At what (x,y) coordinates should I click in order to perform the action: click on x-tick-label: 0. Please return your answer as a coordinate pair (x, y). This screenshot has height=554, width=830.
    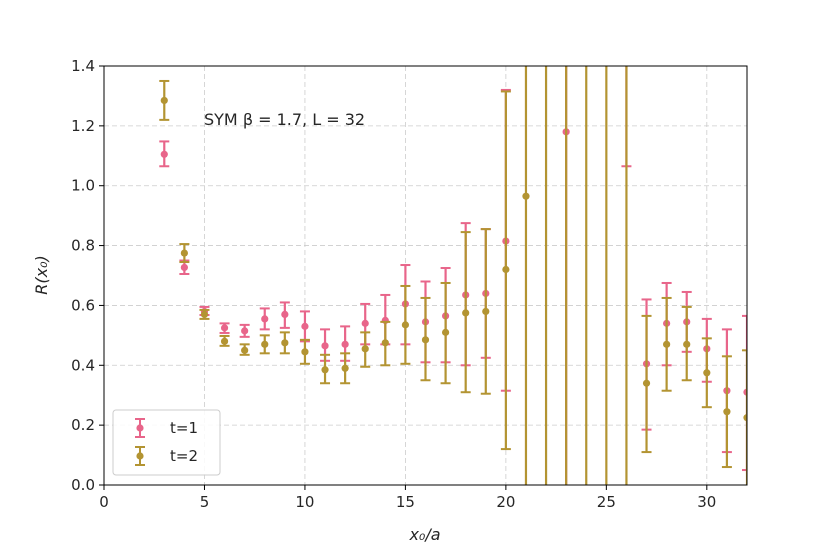
    Looking at the image, I should click on (104, 502).